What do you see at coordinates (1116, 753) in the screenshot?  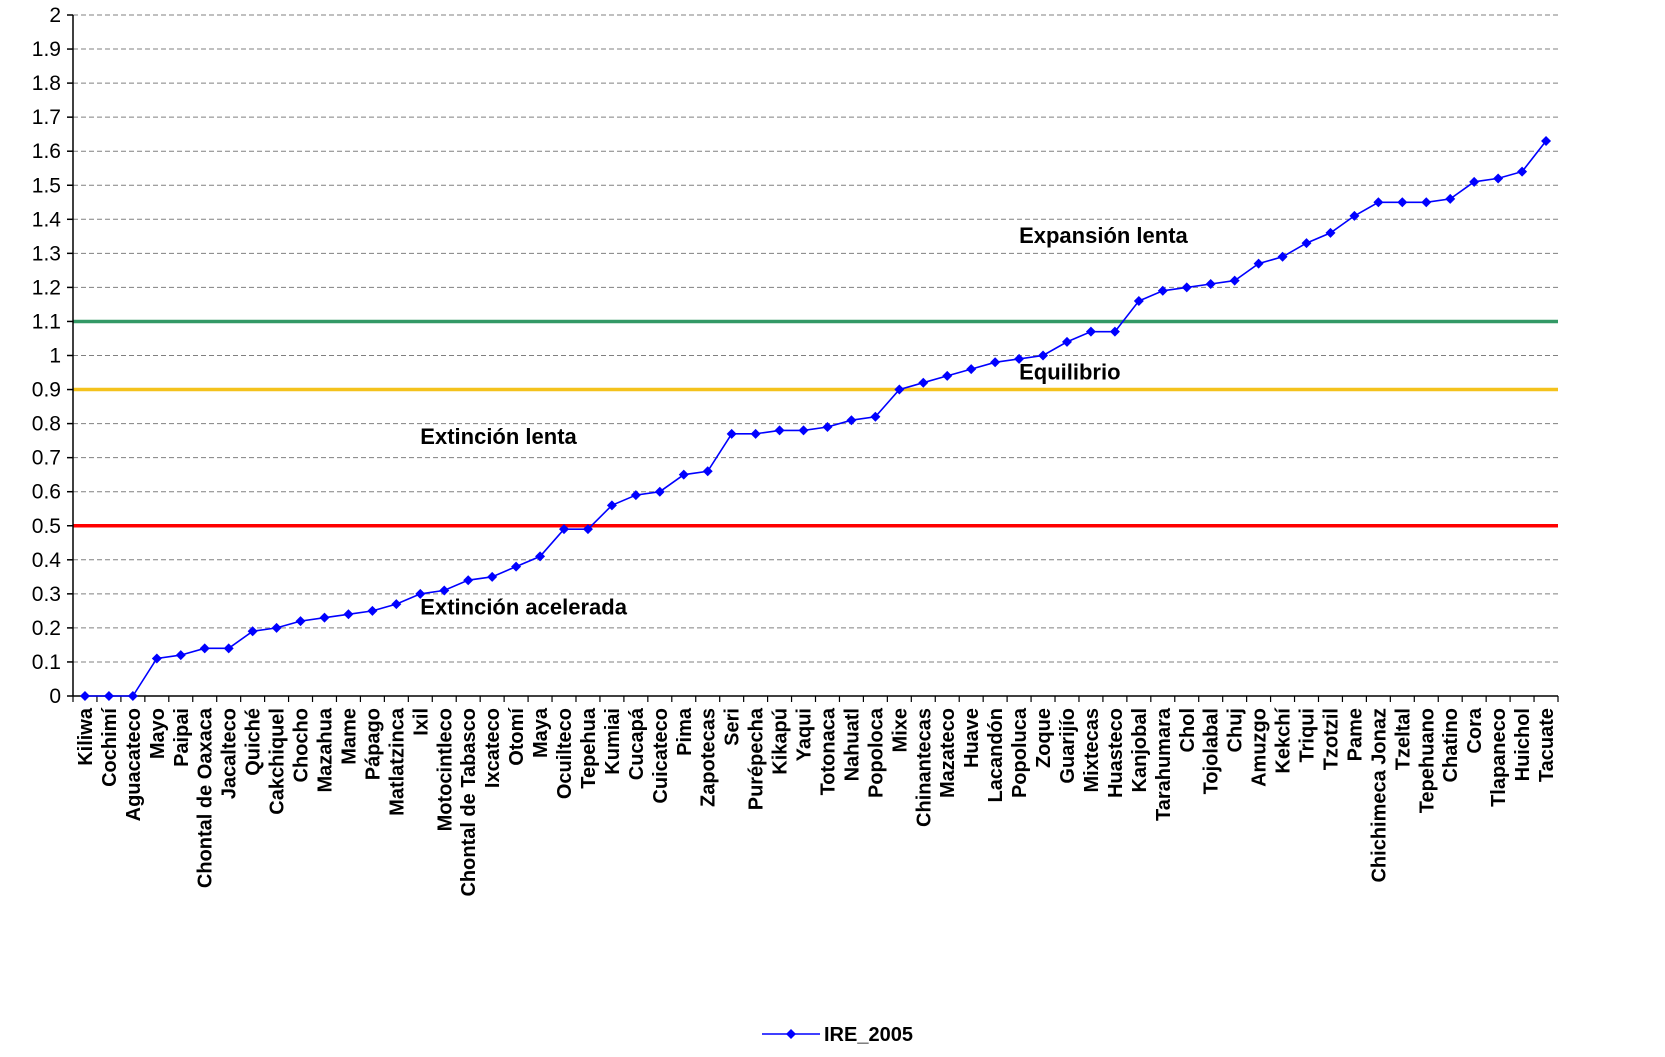 I see `x-tick-label: Huasteco` at bounding box center [1116, 753].